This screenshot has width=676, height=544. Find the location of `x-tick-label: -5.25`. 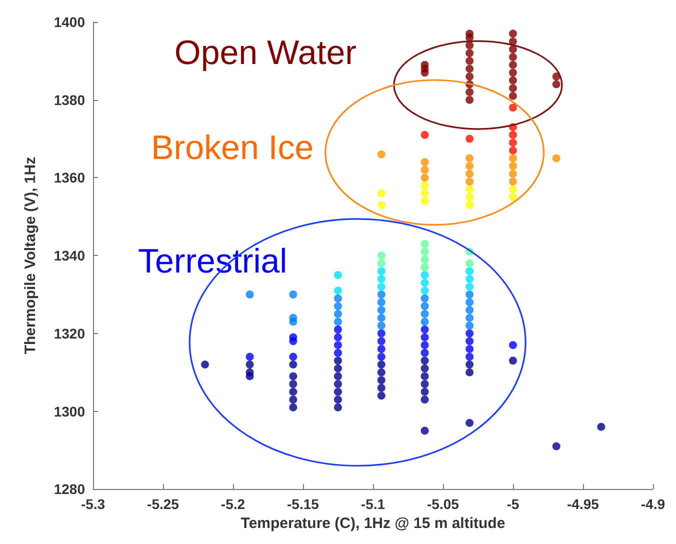

x-tick-label: -5.25 is located at coordinates (163, 504).